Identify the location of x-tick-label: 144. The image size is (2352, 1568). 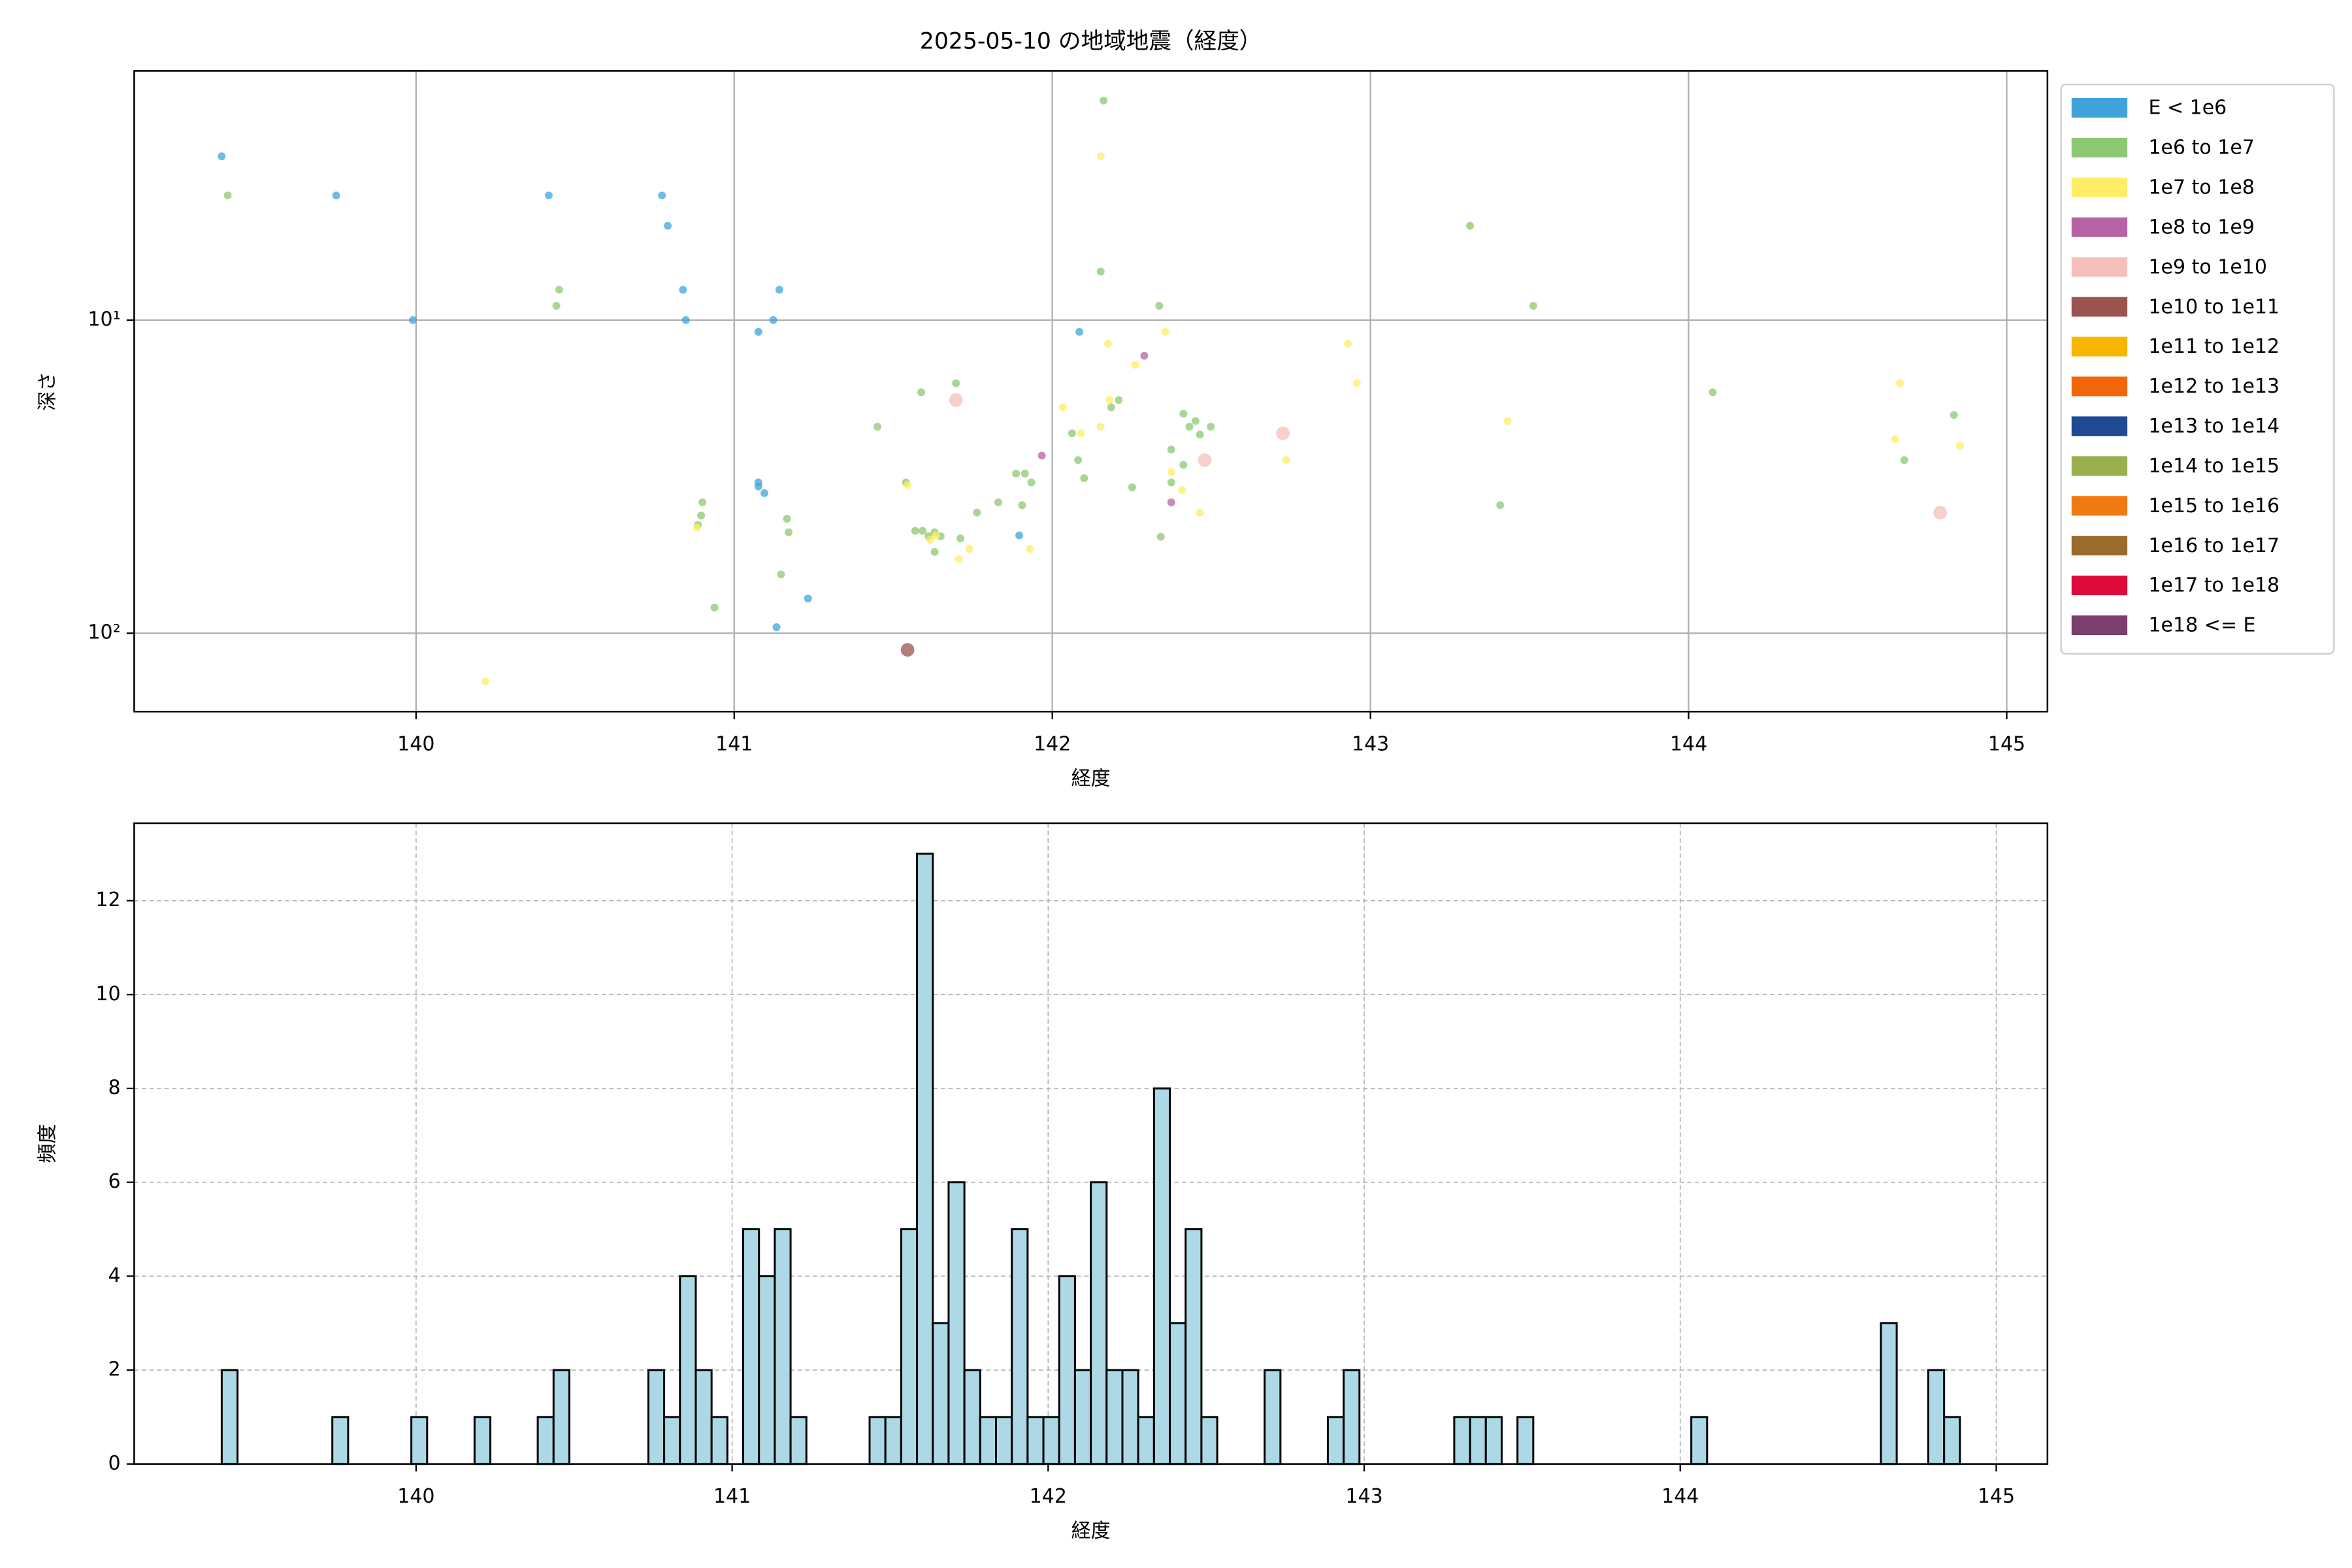
(1688, 744).